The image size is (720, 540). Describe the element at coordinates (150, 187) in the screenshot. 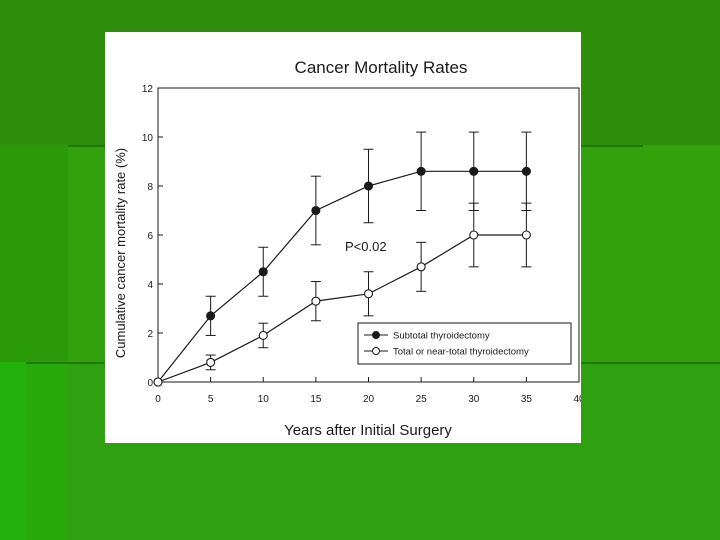

I see `y-tick-label: 8` at that location.